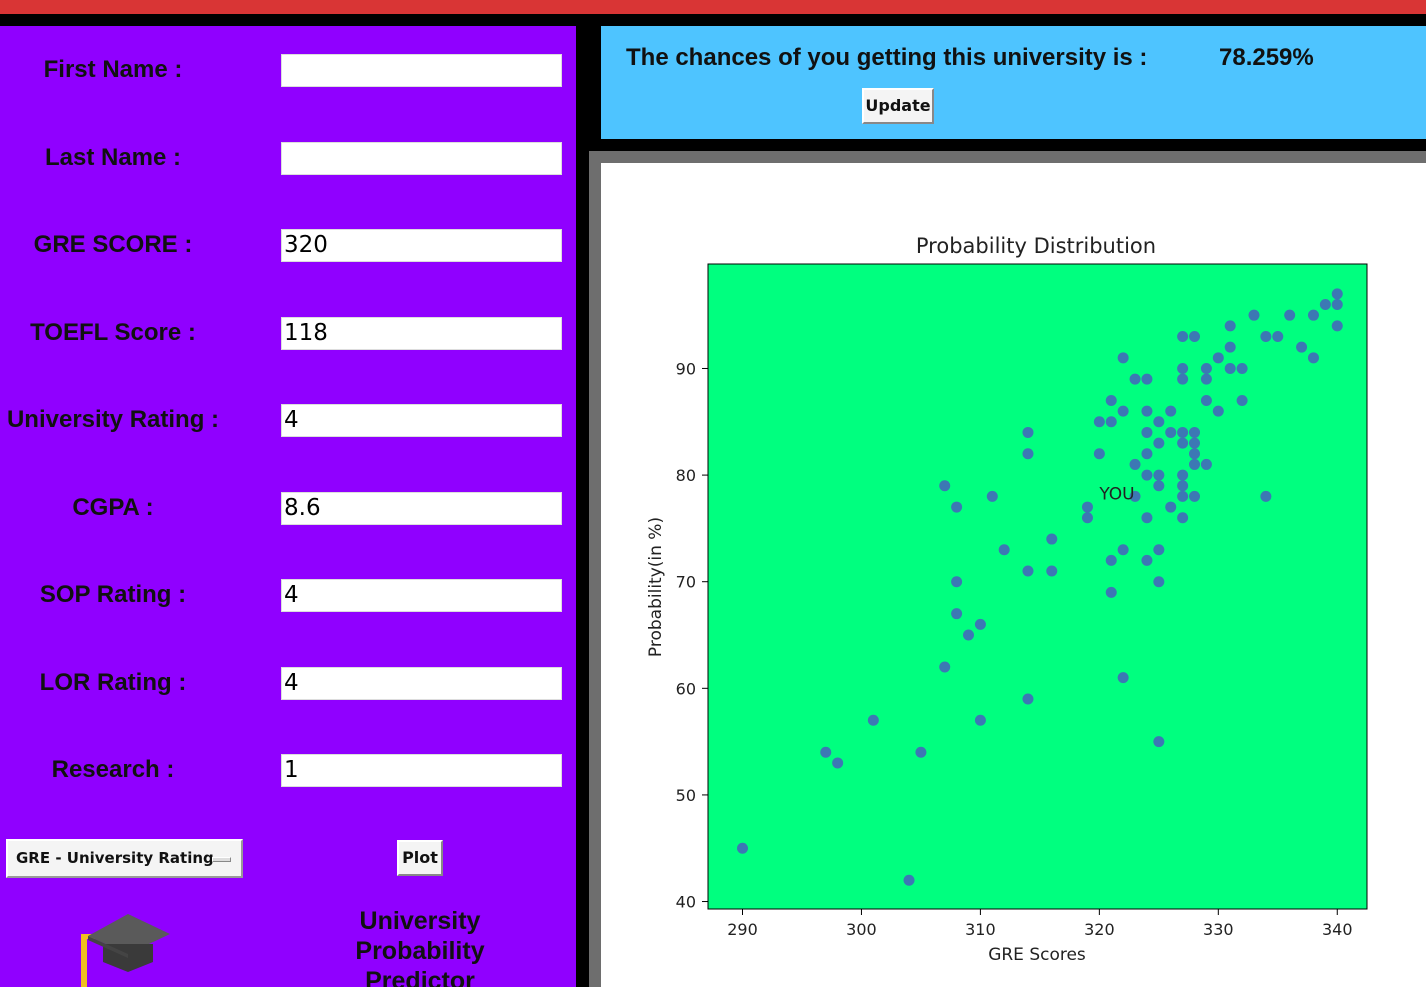  What do you see at coordinates (113, 594) in the screenshot?
I see `field-label: SOP Rating :` at bounding box center [113, 594].